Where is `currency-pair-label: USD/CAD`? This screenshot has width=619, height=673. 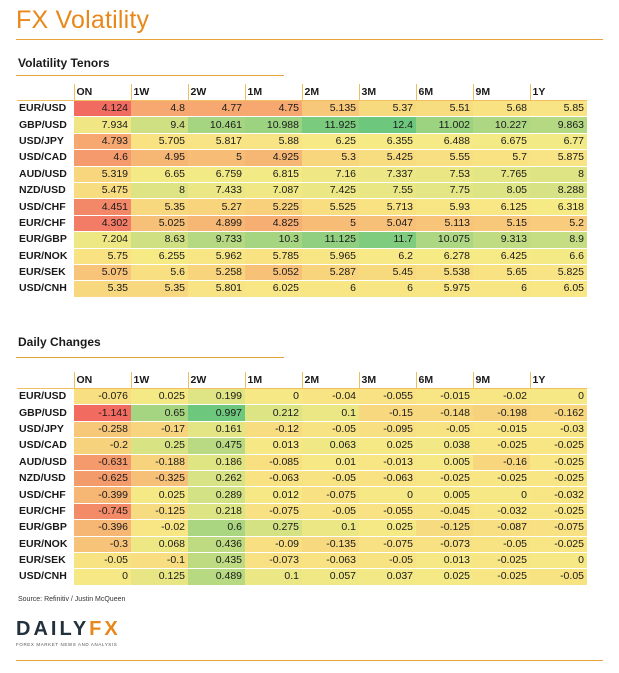 currency-pair-label: USD/CAD is located at coordinates (45, 158).